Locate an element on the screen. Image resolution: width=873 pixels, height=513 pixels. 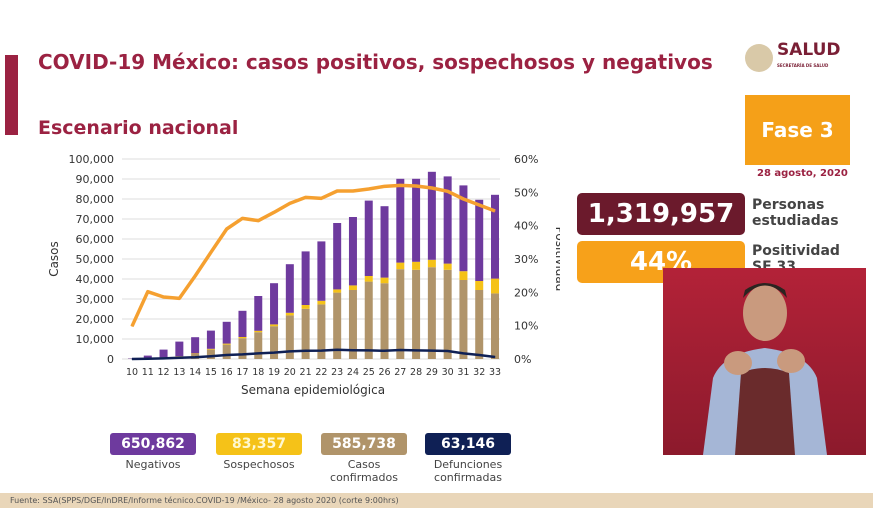
x-tick-label: 33 is located at coordinates (495, 372).